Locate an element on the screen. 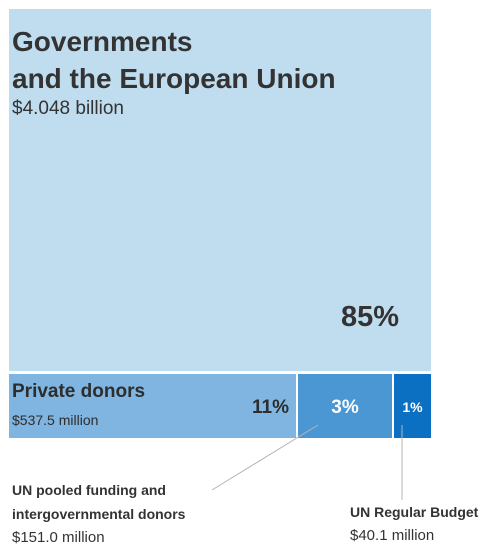 Image resolution: width=493 pixels, height=548 pixels. un-pooled-funding-label-line-2: intergovernmental donors is located at coordinates (99, 514).